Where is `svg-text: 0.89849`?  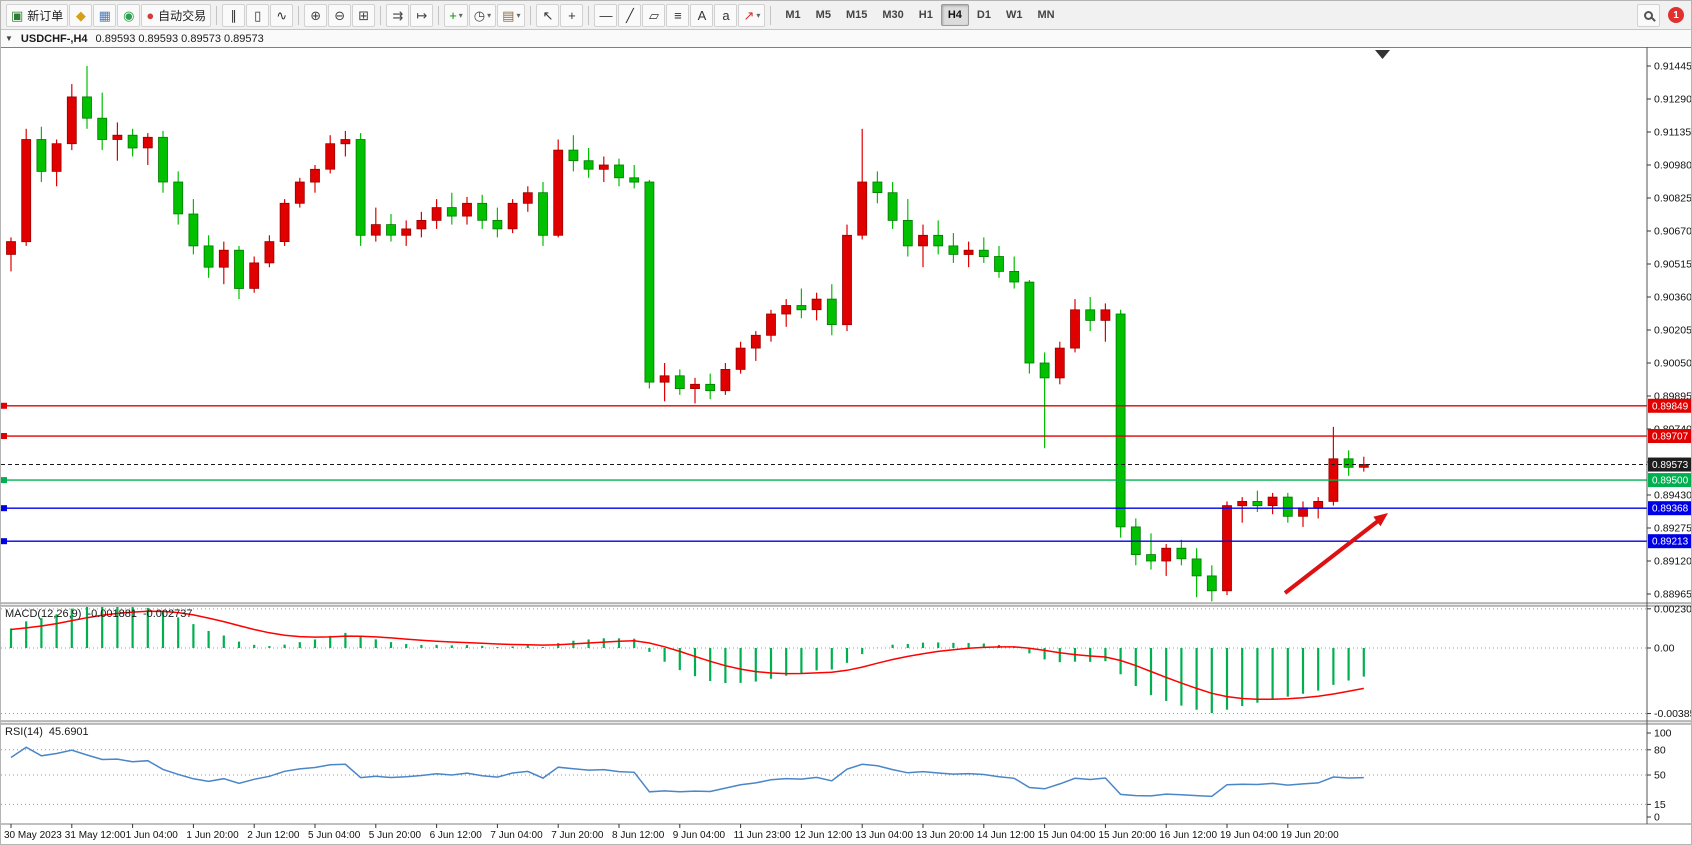
svg-text: 0.89849 is located at coordinates (1670, 406).